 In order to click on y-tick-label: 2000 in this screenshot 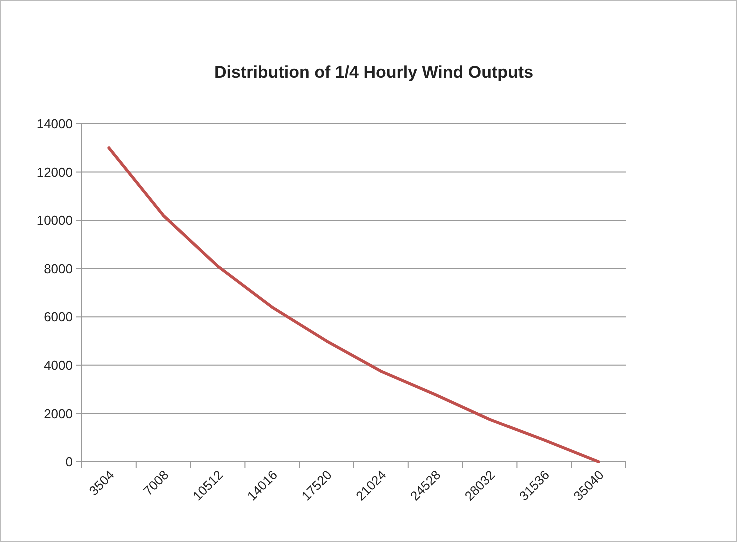, I will do `click(58, 414)`.